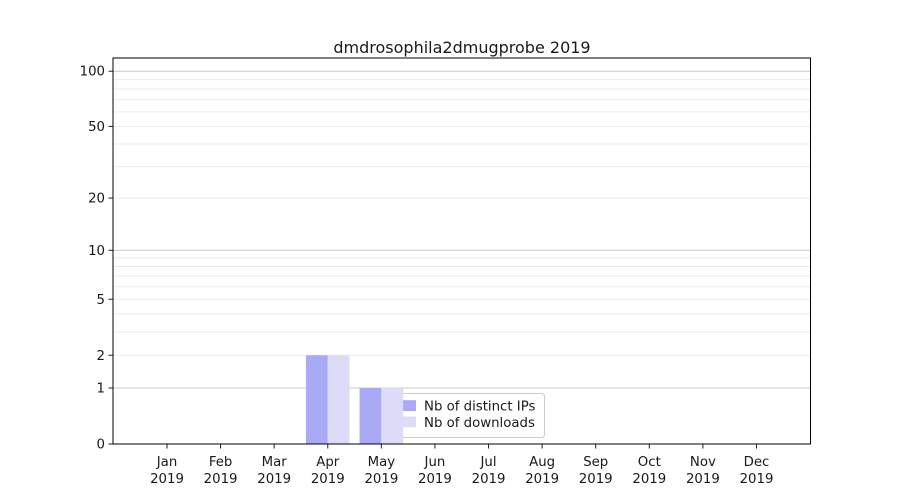  Describe the element at coordinates (328, 462) in the screenshot. I see `x-tick-month-label: Apr` at that location.